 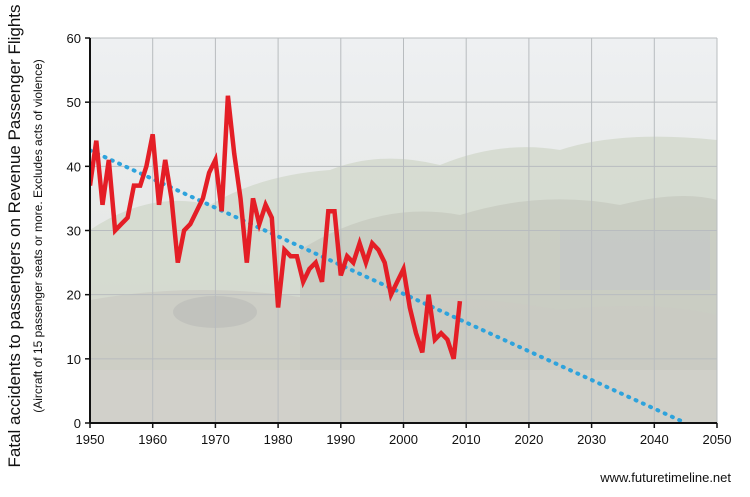 I want to click on x-tick-label: 2030, so click(x=591, y=439).